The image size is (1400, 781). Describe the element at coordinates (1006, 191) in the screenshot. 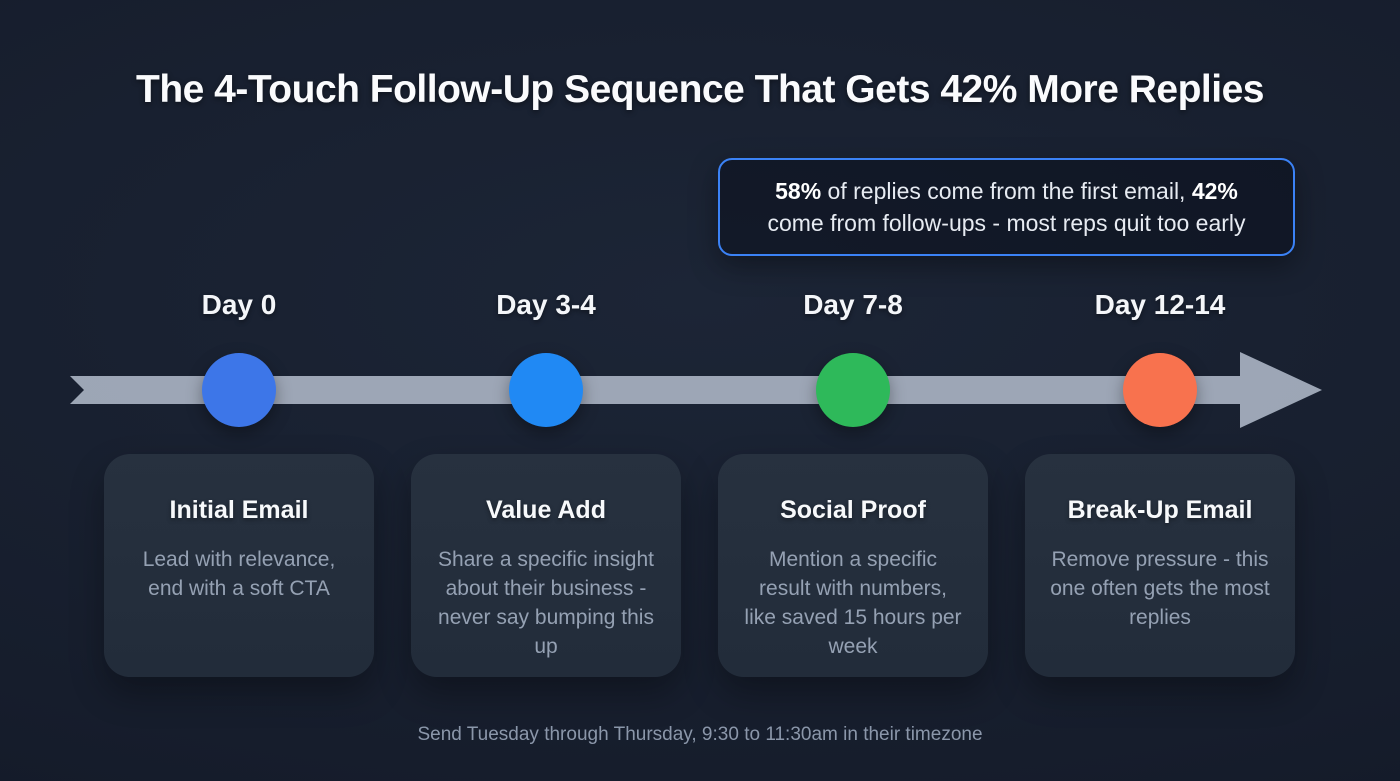

I see `stat-text-1: of replies come from the first email,` at that location.